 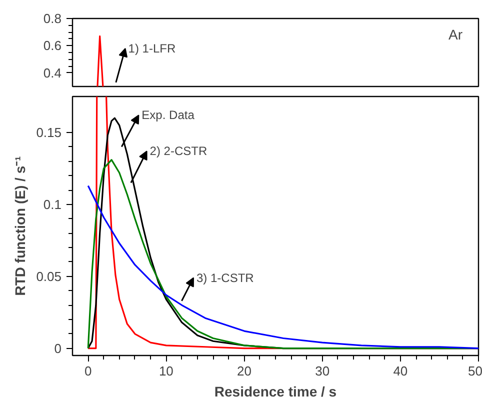 I want to click on x-tick-label: 40, so click(x=400, y=371).